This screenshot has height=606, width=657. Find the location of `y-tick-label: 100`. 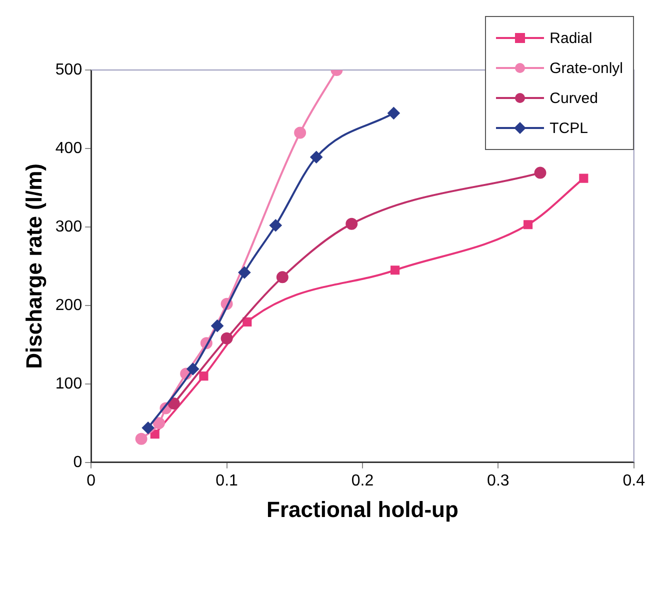

y-tick-label: 100 is located at coordinates (68, 383).